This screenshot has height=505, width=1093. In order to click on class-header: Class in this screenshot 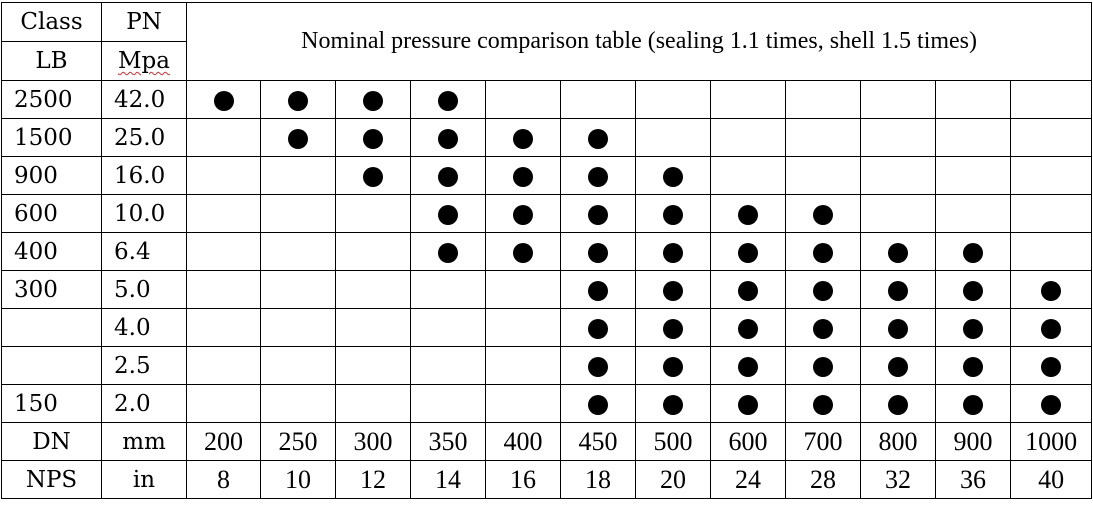, I will do `click(51, 22)`.